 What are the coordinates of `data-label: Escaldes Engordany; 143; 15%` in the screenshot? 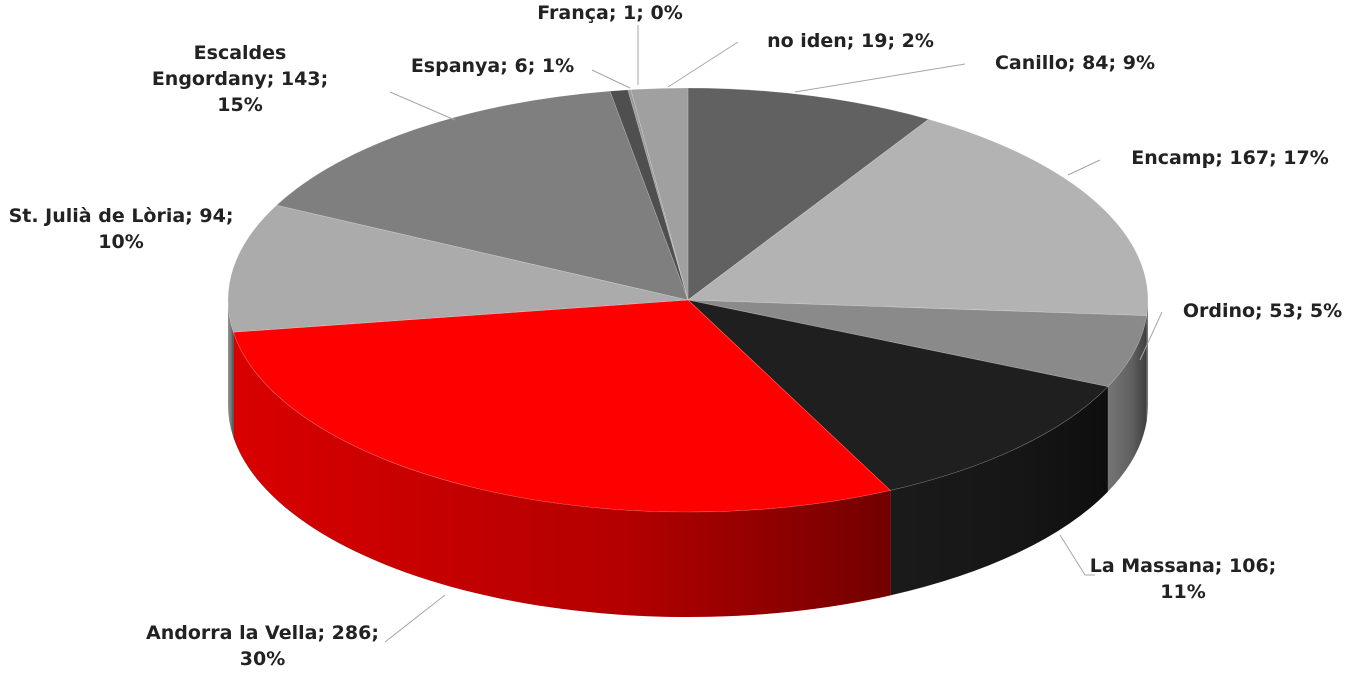 It's located at (240, 79).